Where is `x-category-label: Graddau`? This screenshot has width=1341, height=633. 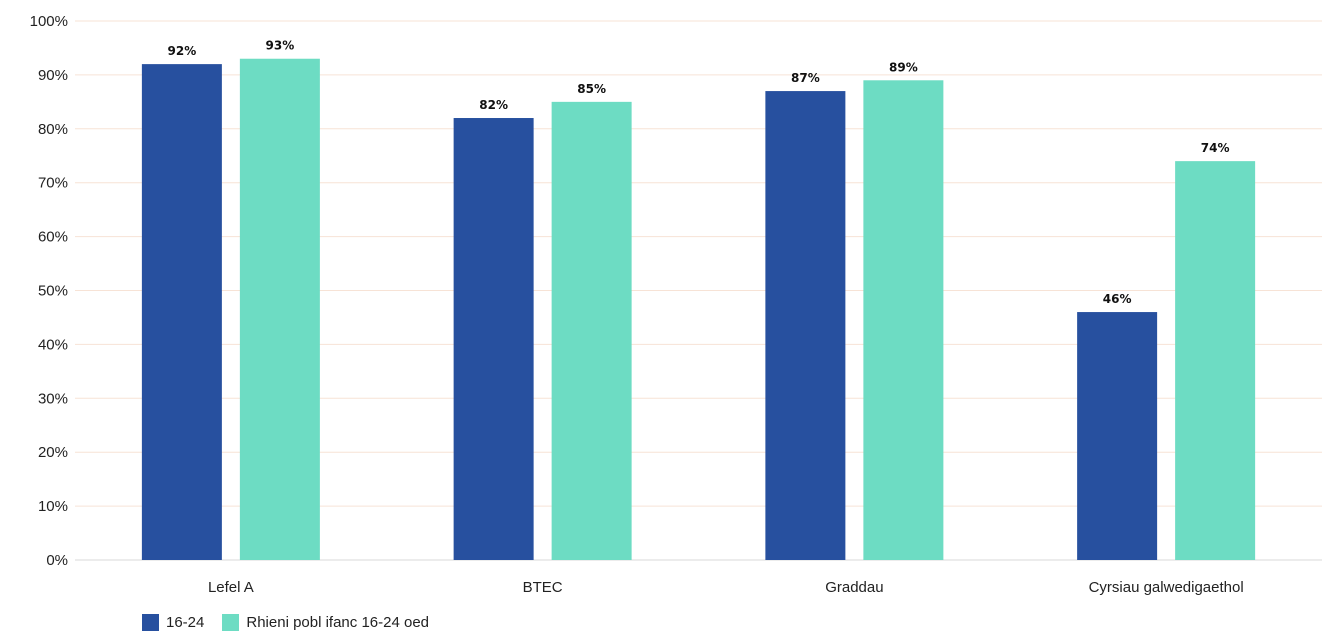
x-category-label: Graddau is located at coordinates (854, 587).